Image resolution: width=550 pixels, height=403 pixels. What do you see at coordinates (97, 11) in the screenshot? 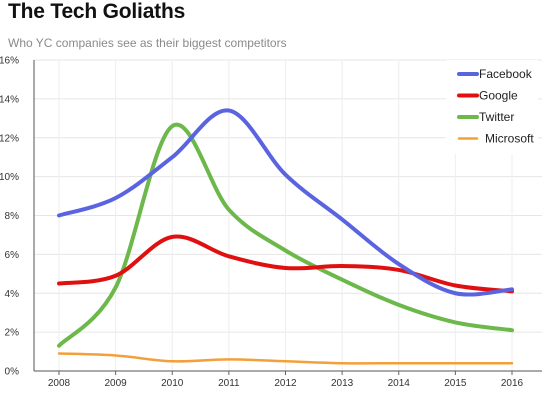
I see `chart-title: The Tech Goliaths` at bounding box center [97, 11].